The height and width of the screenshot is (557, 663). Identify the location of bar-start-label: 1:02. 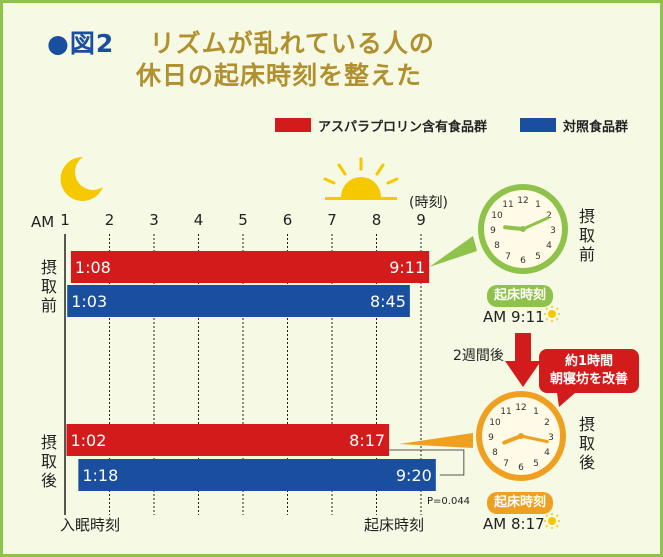
(88, 440).